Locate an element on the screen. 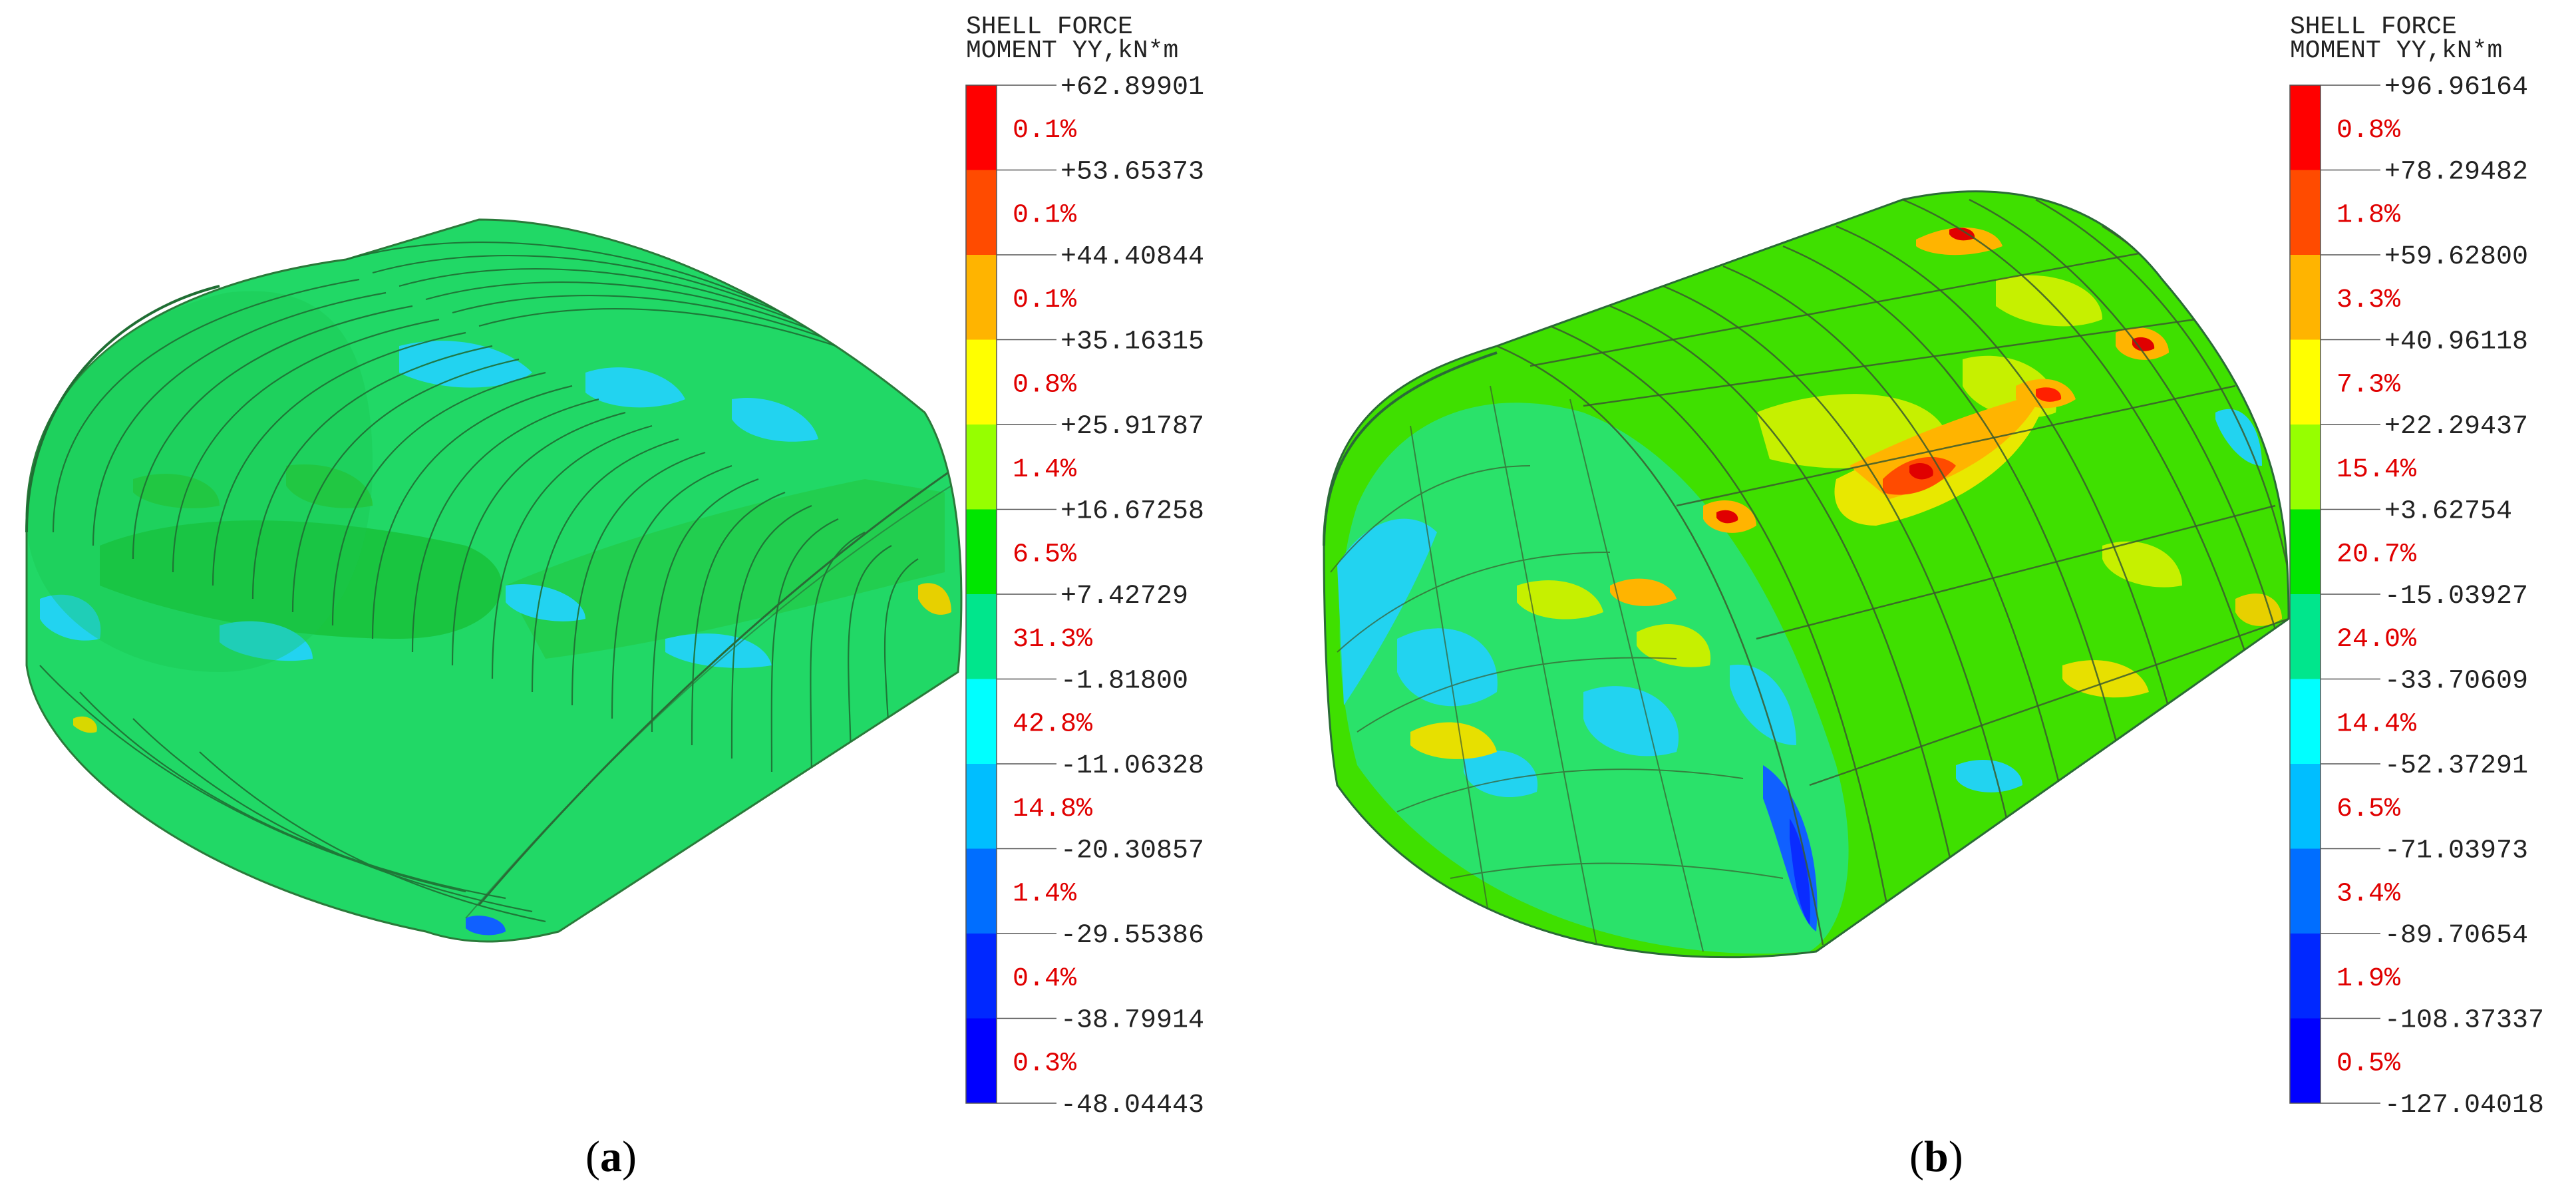  legend-value: -52.37291 is located at coordinates (2456, 766).